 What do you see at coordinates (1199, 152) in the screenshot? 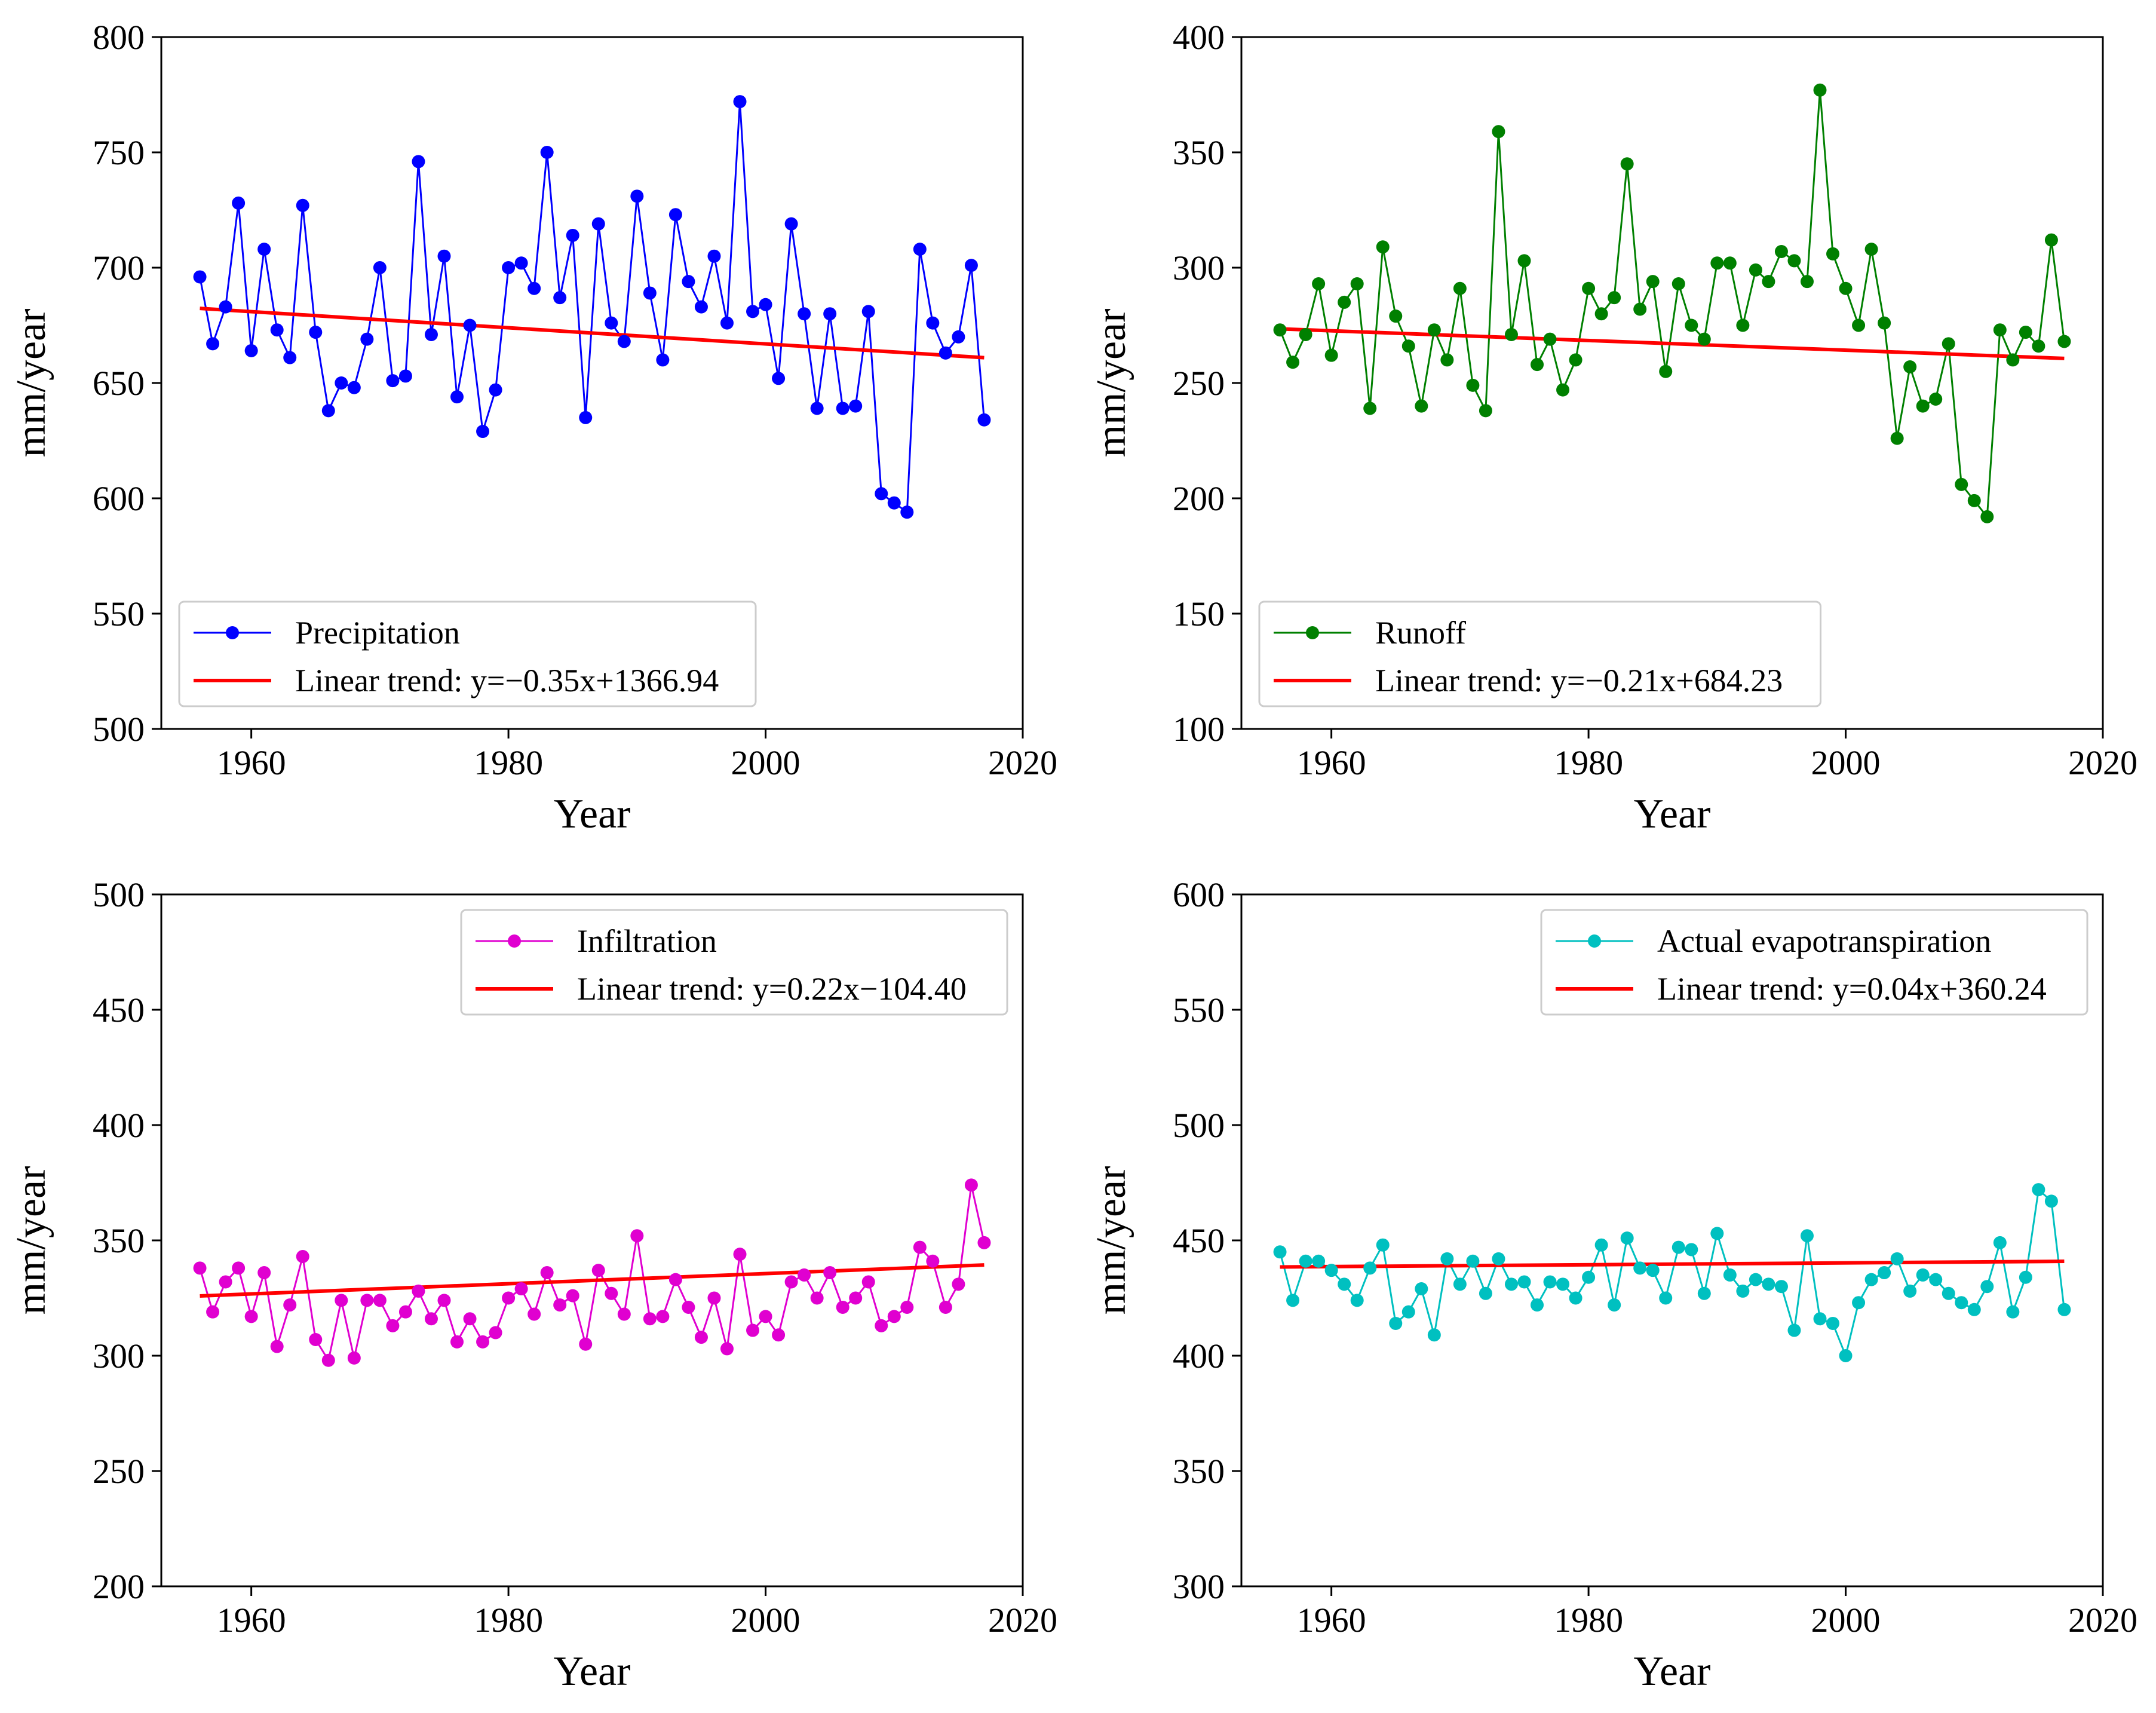
I see `y-tick-label: 350` at bounding box center [1199, 152].